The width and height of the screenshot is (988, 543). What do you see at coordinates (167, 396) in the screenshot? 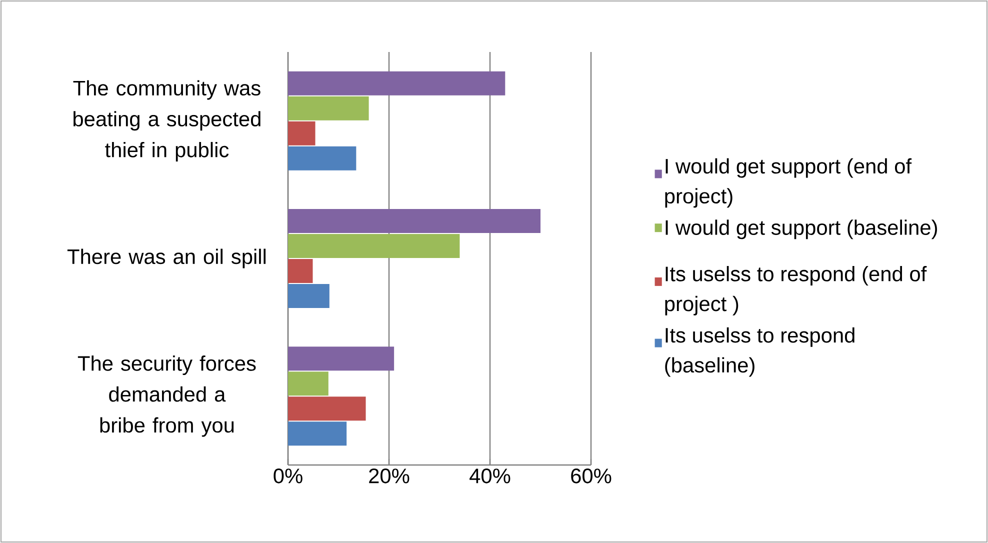
I see `y-tick-label: The security forces demanded a bribe from you` at bounding box center [167, 396].